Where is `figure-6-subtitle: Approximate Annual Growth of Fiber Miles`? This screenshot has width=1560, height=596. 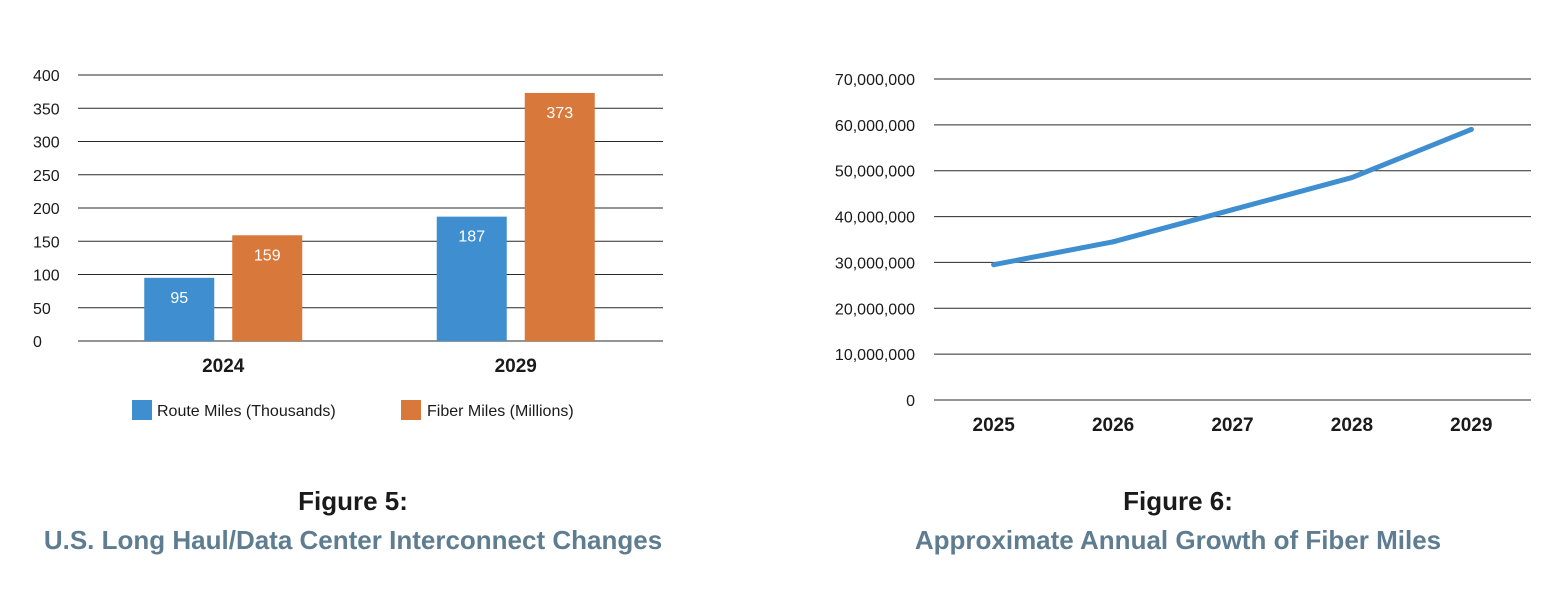 figure-6-subtitle: Approximate Annual Growth of Fiber Miles is located at coordinates (1178, 540).